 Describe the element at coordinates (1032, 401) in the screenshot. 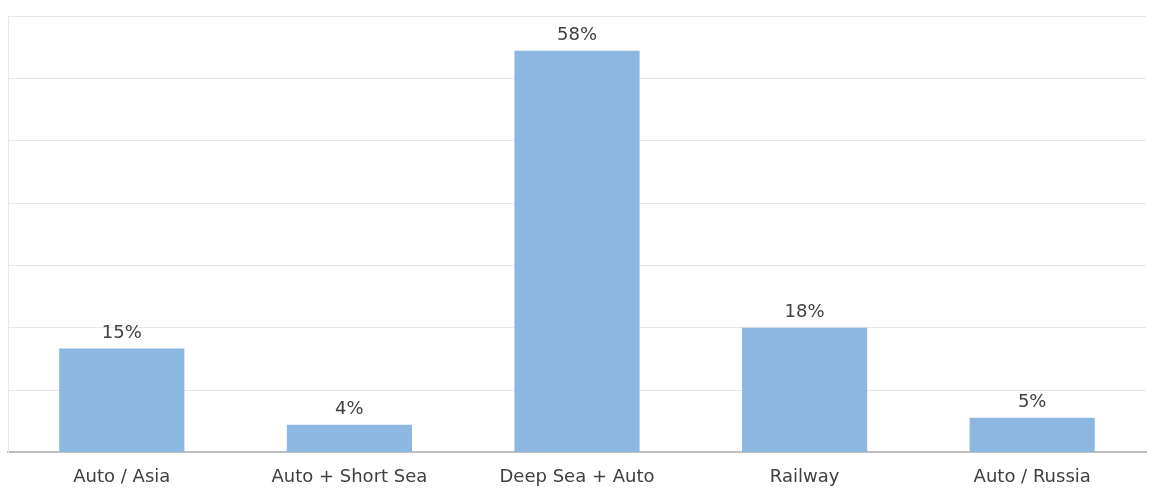

I see `data-label: 5%` at that location.